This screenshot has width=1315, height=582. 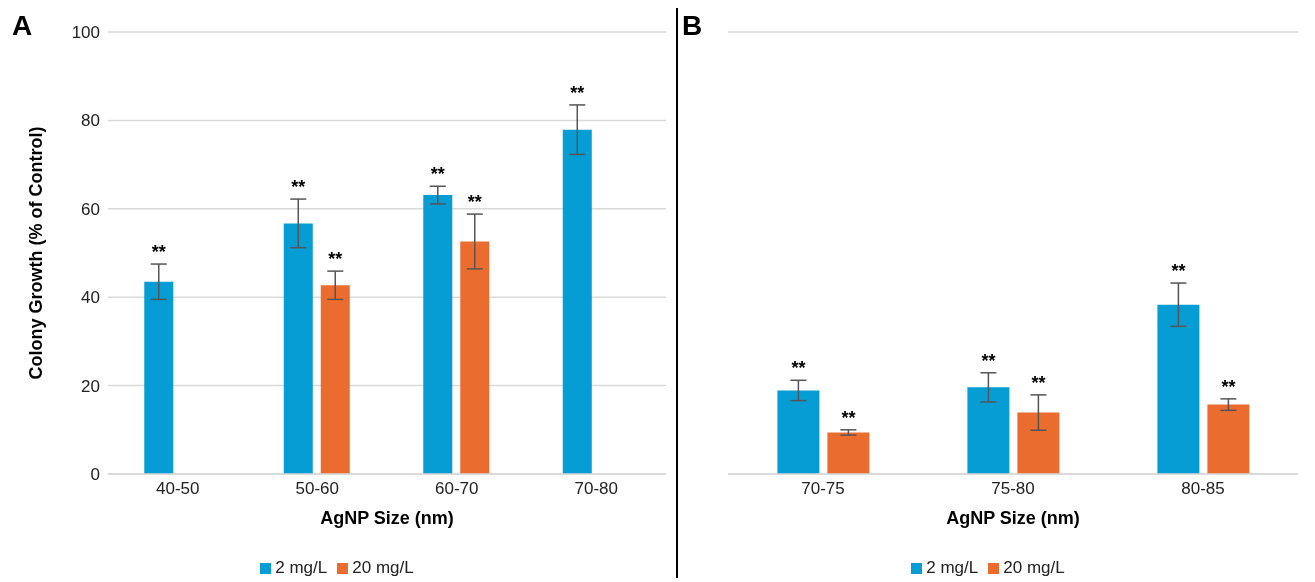 I want to click on y-axis-title: Colony Growth (% of Control), so click(x=36, y=253).